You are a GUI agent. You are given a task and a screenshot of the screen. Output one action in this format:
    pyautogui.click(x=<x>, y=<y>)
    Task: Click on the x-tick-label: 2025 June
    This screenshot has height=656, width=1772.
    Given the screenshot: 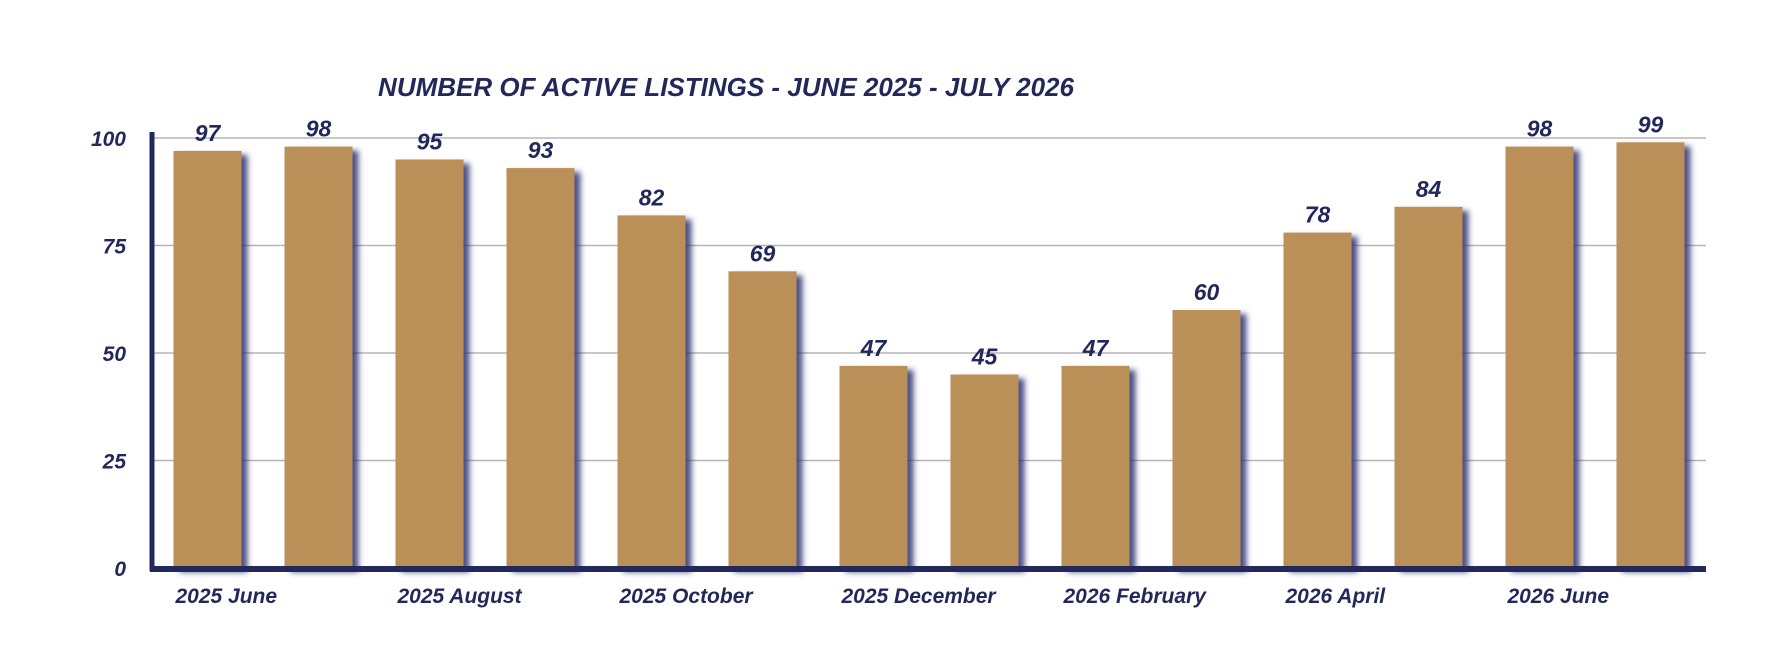 What is the action you would take?
    pyautogui.click(x=226, y=596)
    